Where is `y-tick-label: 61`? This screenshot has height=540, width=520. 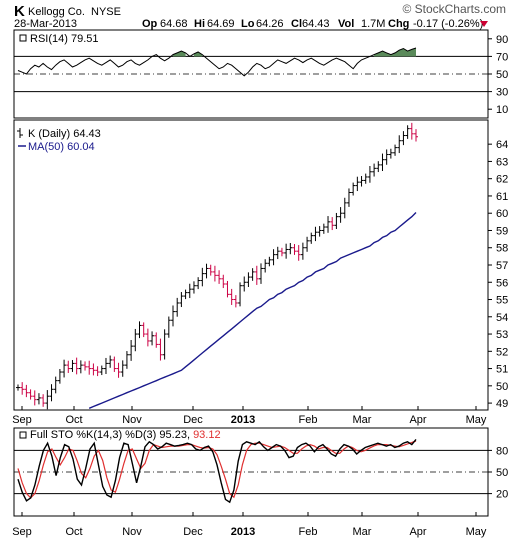
y-tick-label: 61 is located at coordinates (502, 197).